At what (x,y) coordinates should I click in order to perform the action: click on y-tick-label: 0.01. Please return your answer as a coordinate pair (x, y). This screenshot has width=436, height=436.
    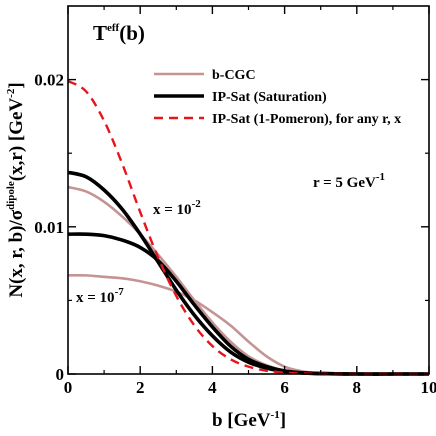
    Looking at the image, I should click on (49, 227).